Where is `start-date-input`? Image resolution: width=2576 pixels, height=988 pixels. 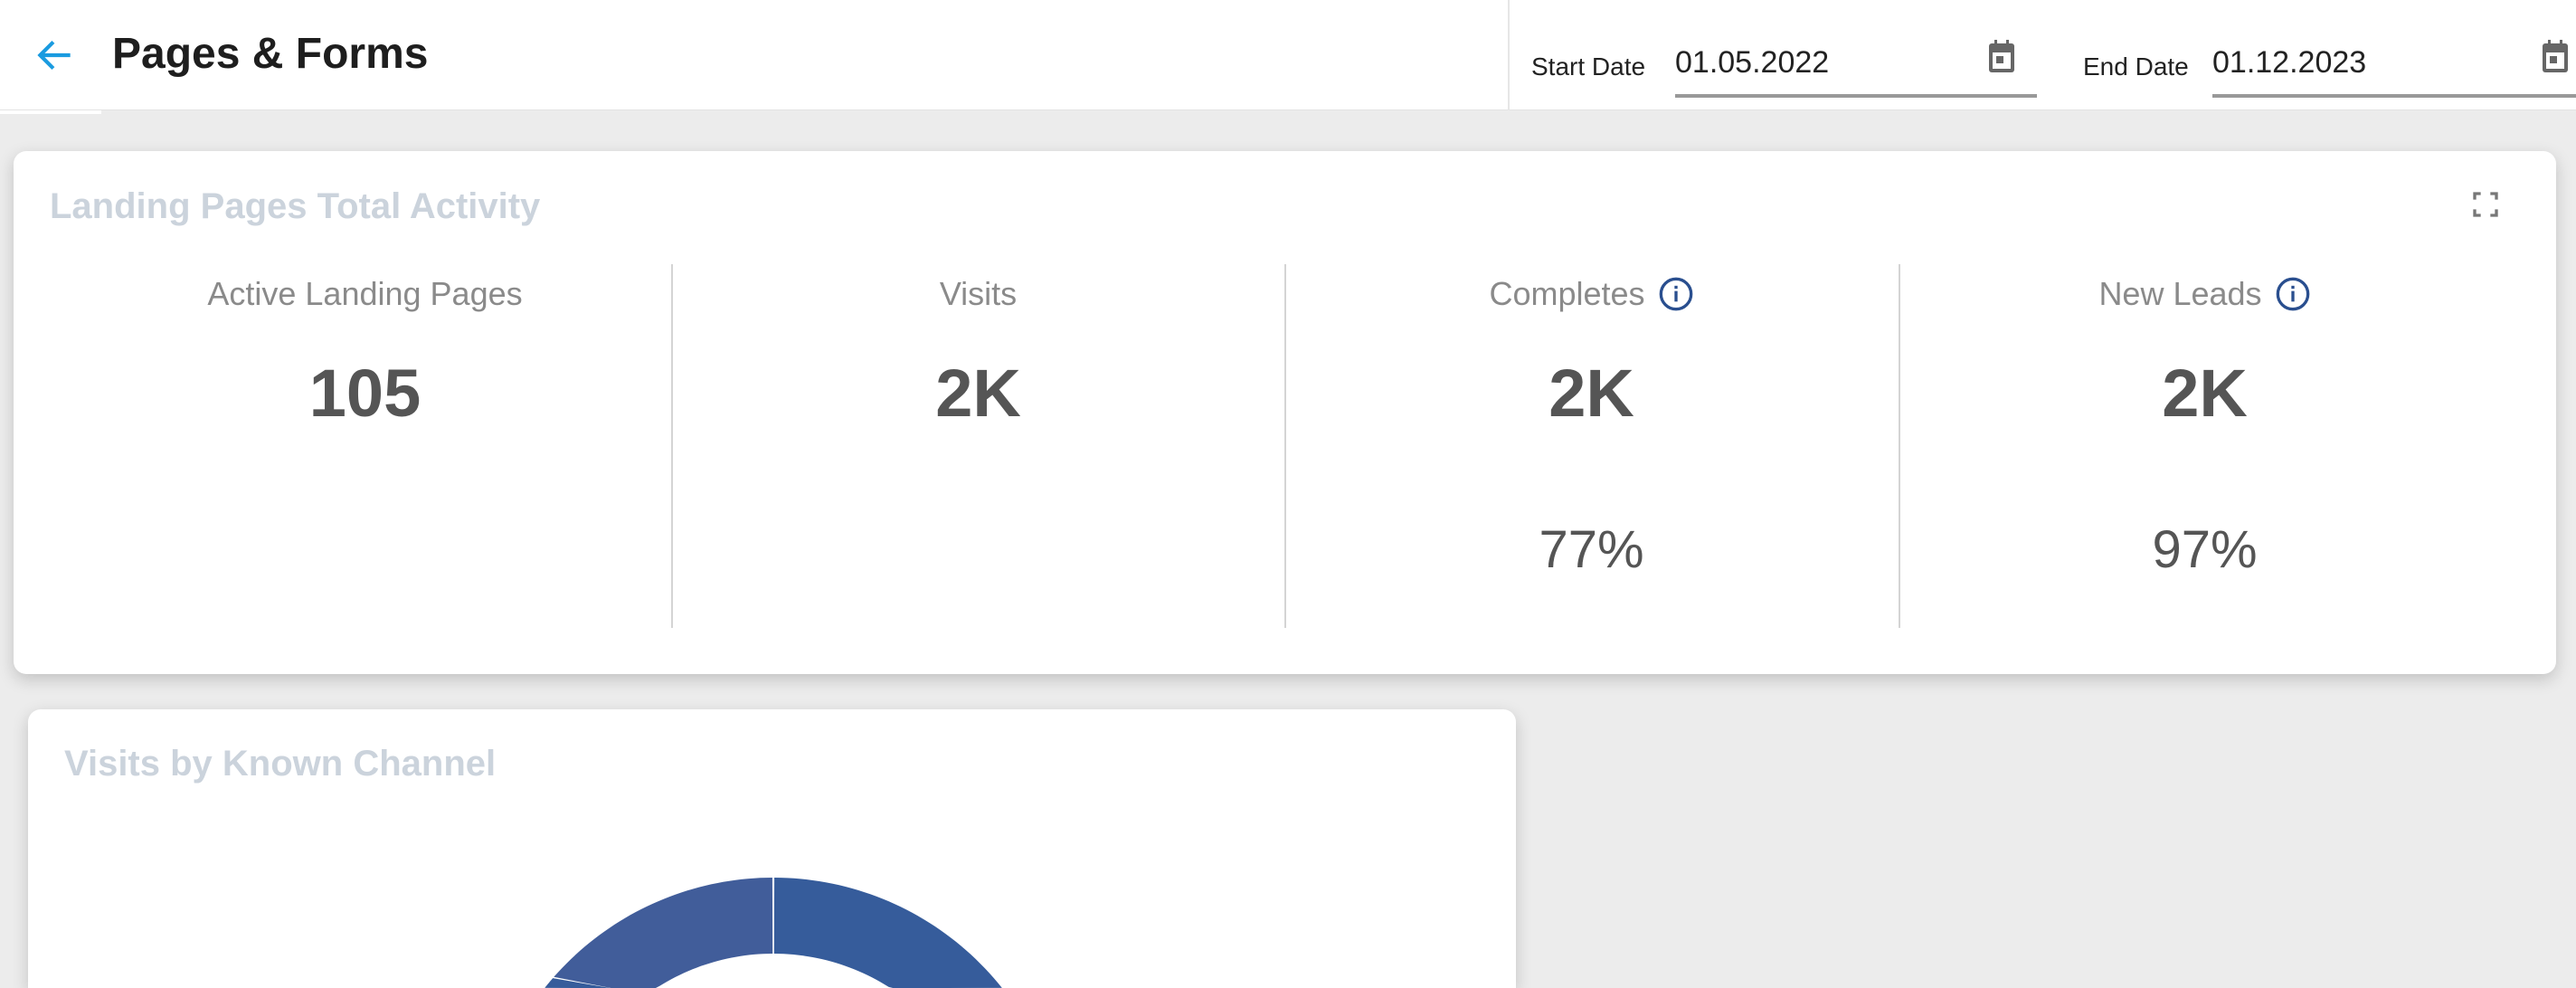
start-date-input is located at coordinates (1810, 63).